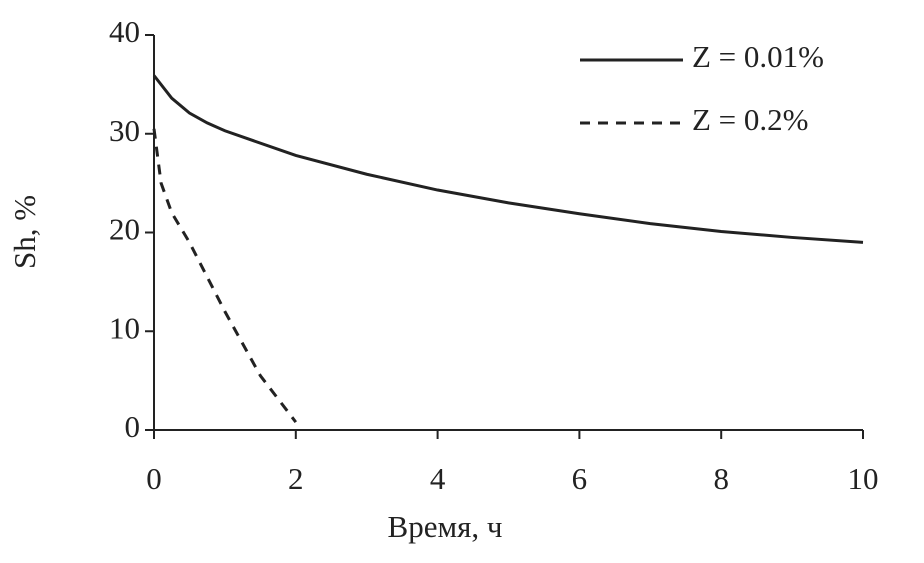 The image size is (924, 563). Describe the element at coordinates (154, 478) in the screenshot. I see `x-tick-label: 0` at that location.